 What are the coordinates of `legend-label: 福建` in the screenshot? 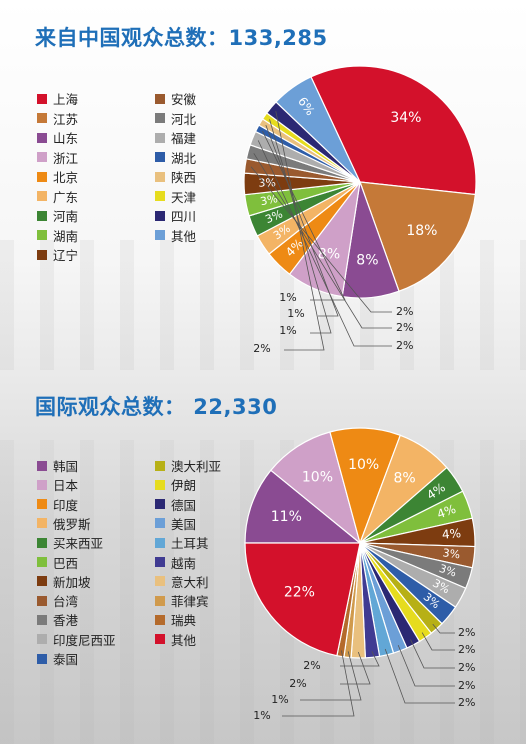 It's located at (184, 138).